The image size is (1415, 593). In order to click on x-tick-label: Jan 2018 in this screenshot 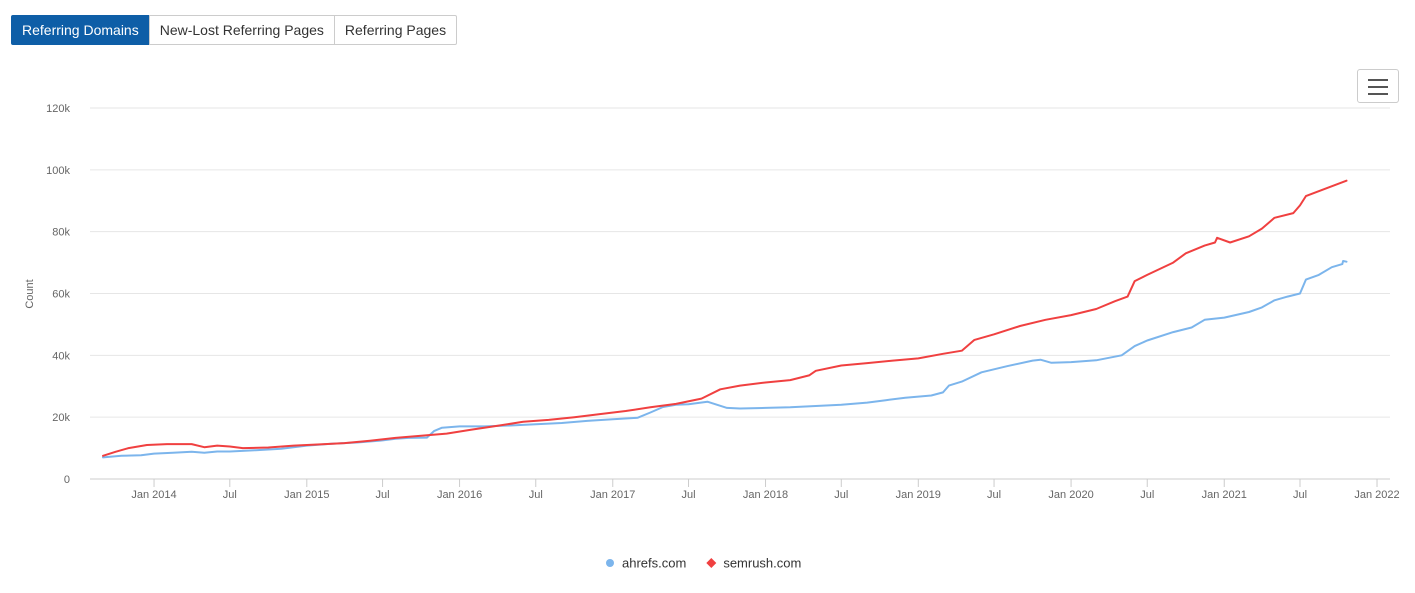, I will do `click(765, 495)`.